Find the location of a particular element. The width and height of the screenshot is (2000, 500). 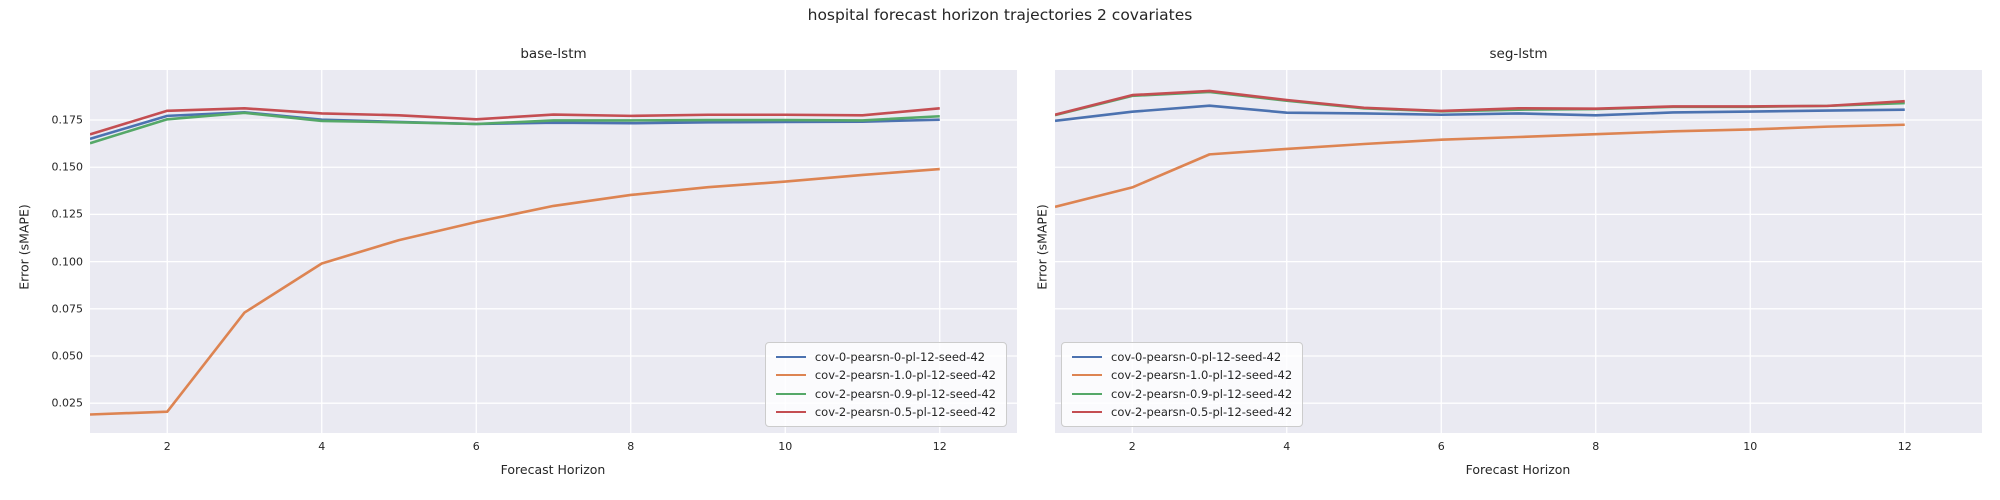

y-tick-label: 0.025 is located at coordinates (67, 403).